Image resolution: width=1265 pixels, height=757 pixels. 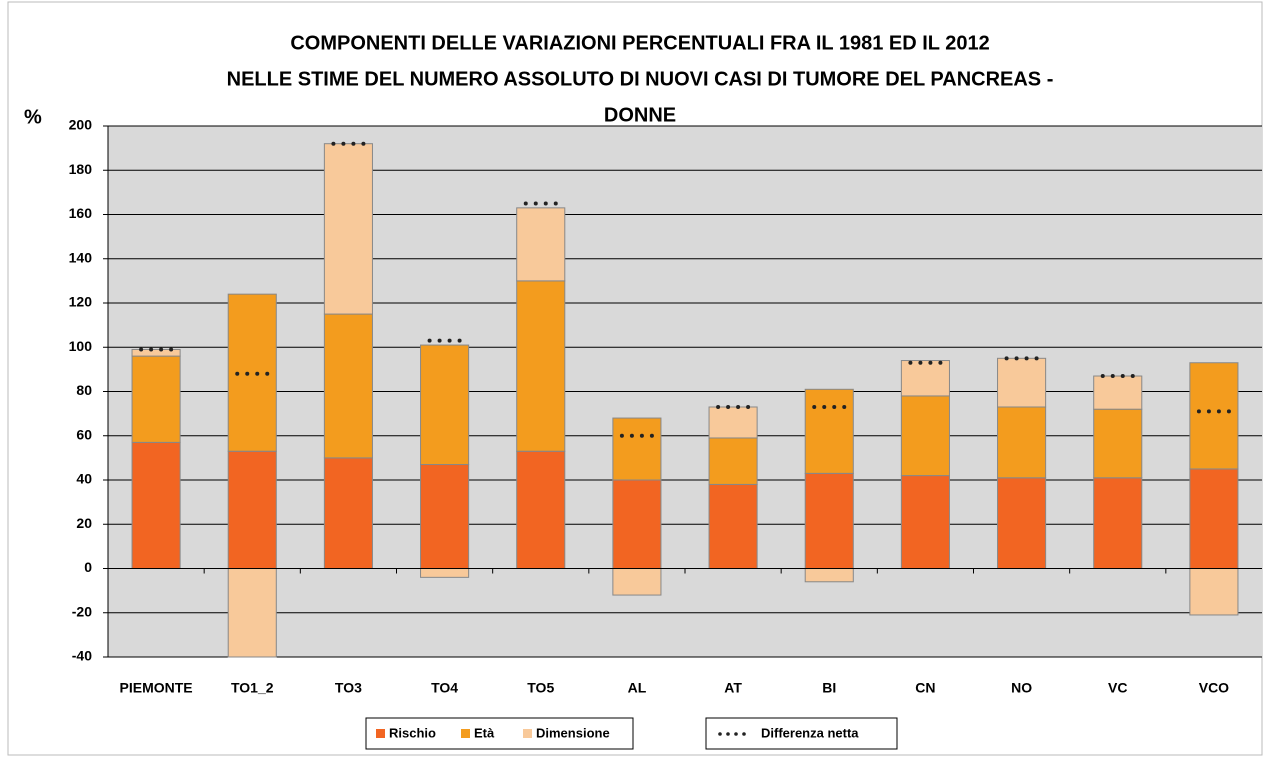 What do you see at coordinates (925, 688) in the screenshot?
I see `x-tick-label: CN` at bounding box center [925, 688].